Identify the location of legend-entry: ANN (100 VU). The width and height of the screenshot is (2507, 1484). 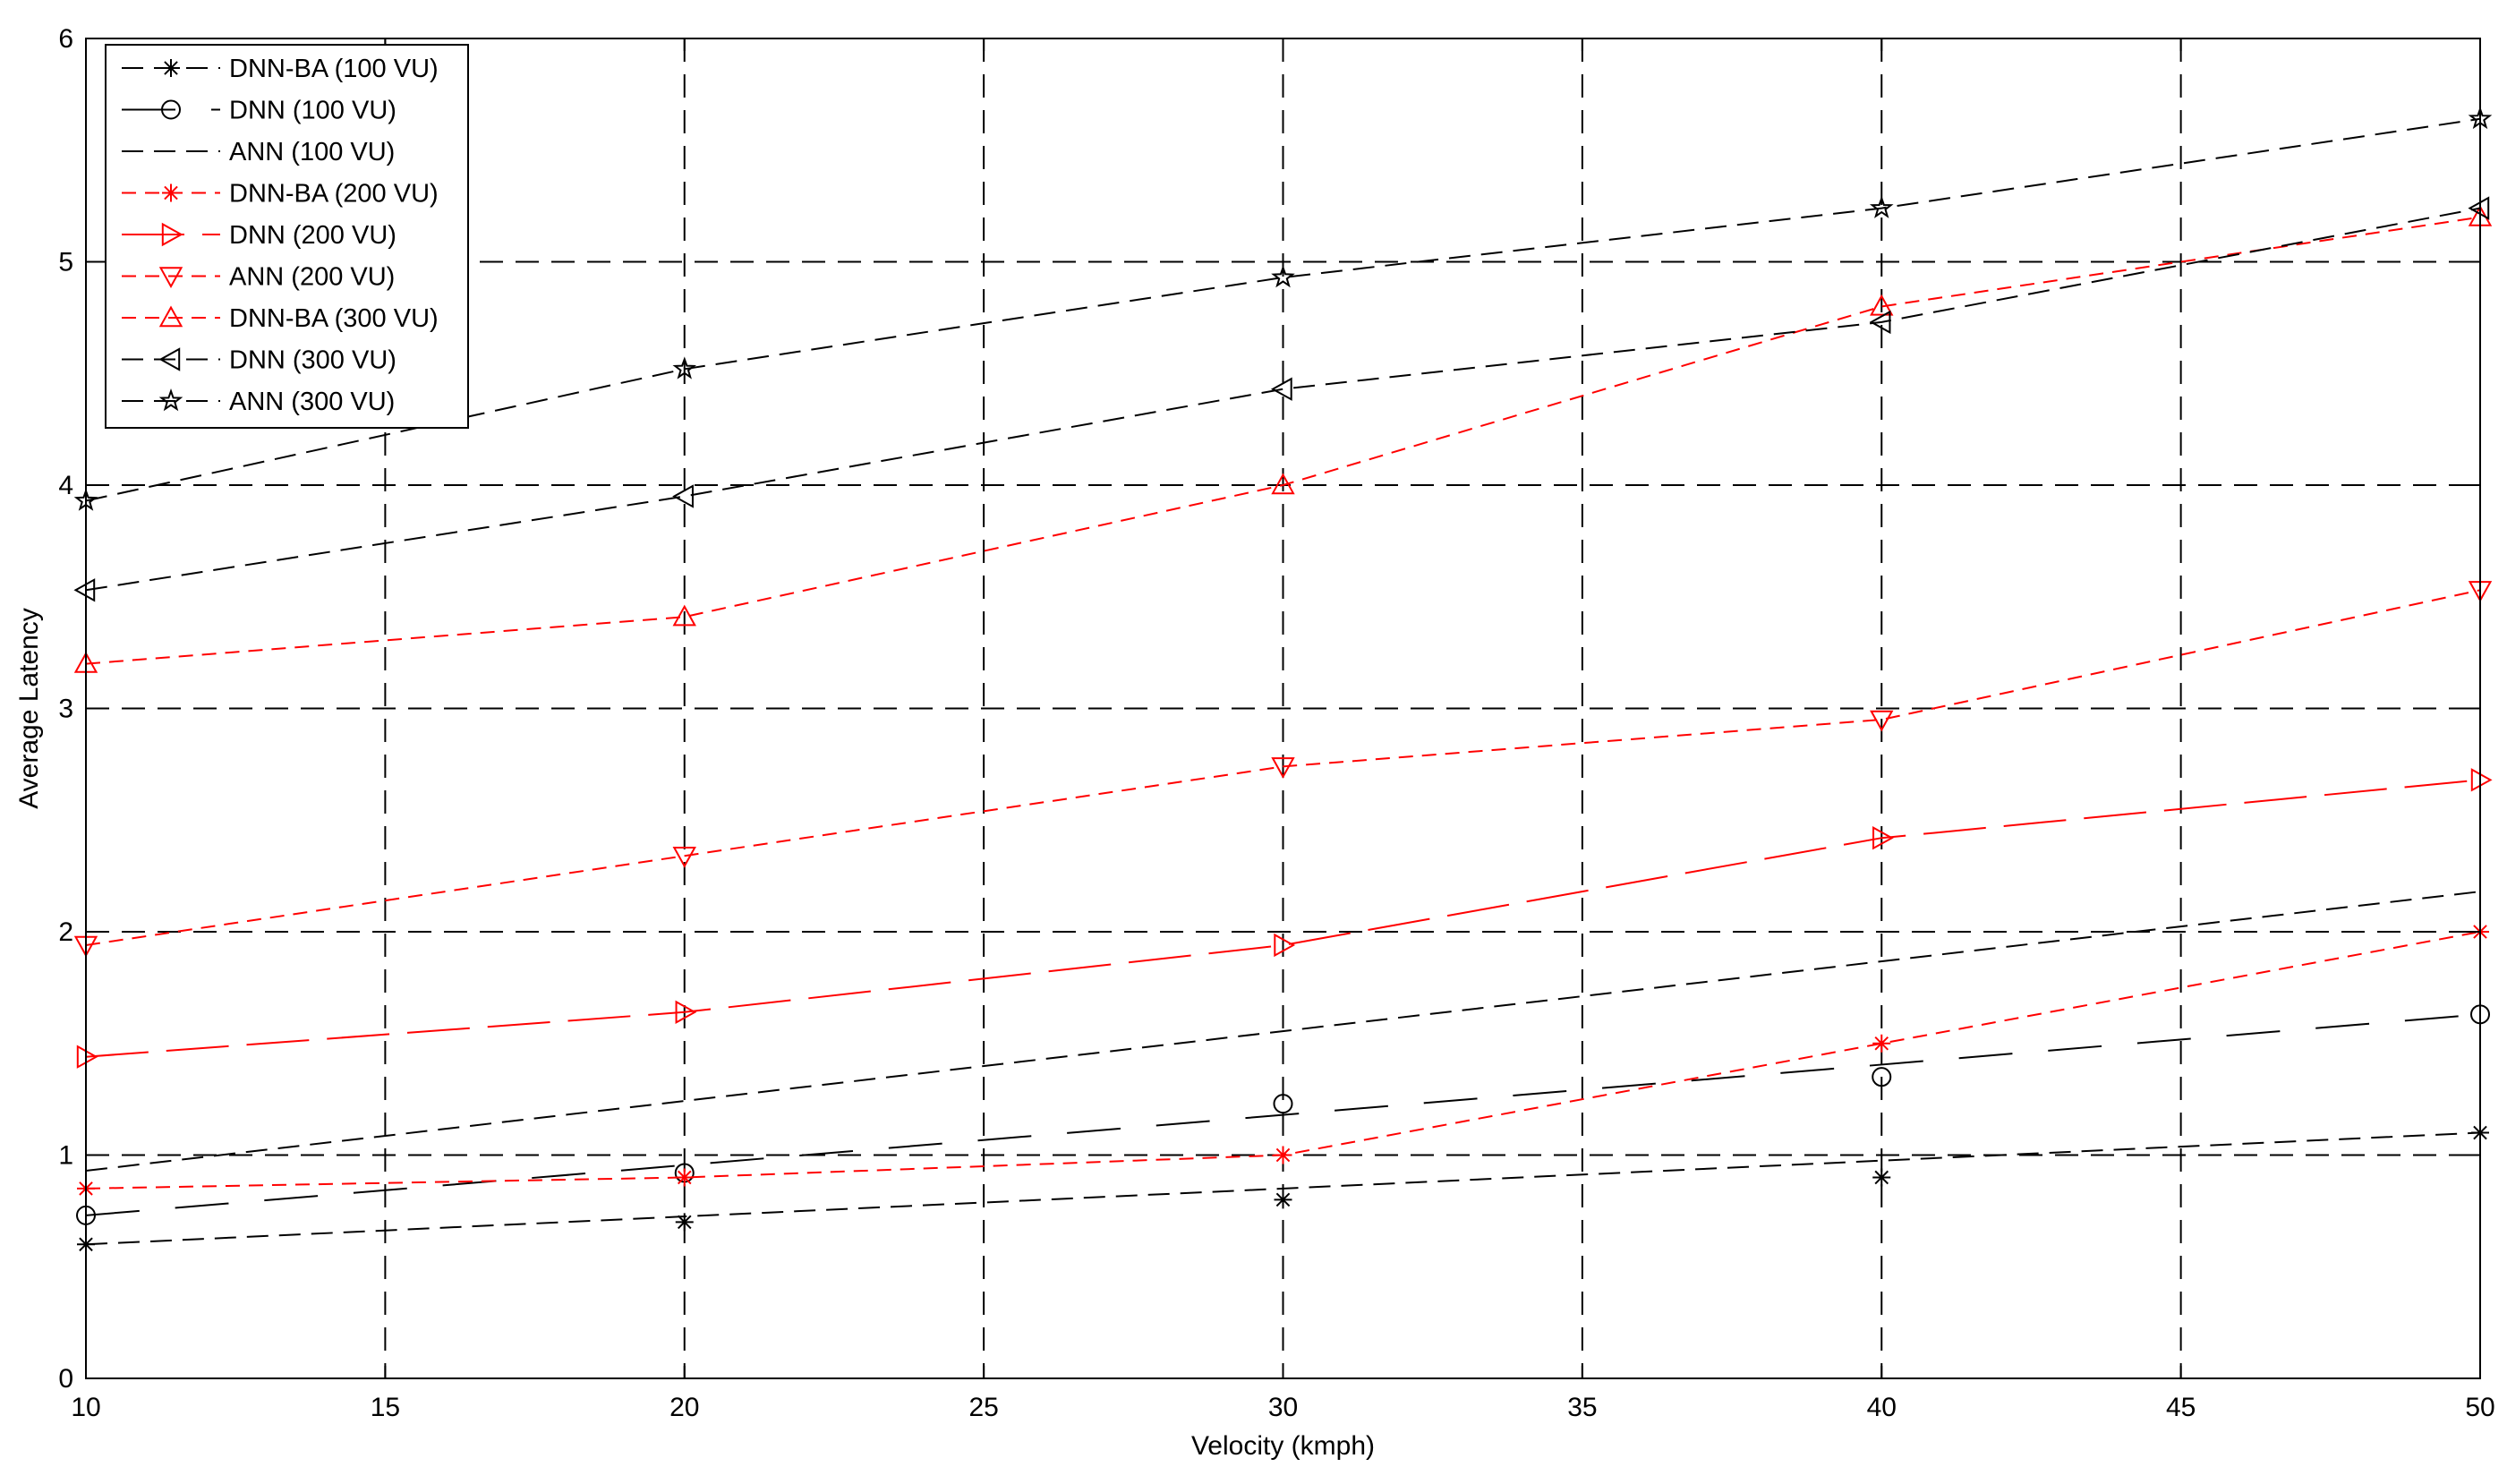
(258, 152).